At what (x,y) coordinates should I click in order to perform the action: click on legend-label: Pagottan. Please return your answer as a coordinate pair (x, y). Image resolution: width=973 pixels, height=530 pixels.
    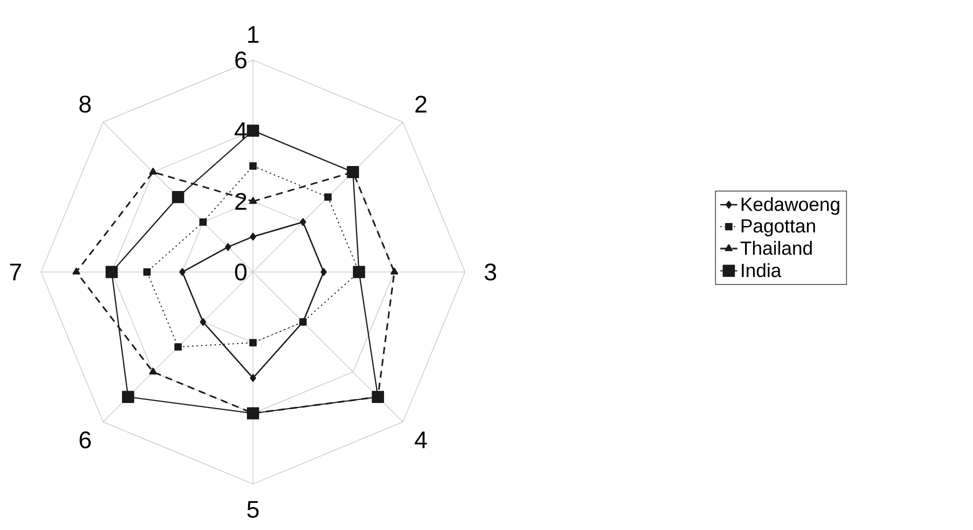
    Looking at the image, I should click on (778, 227).